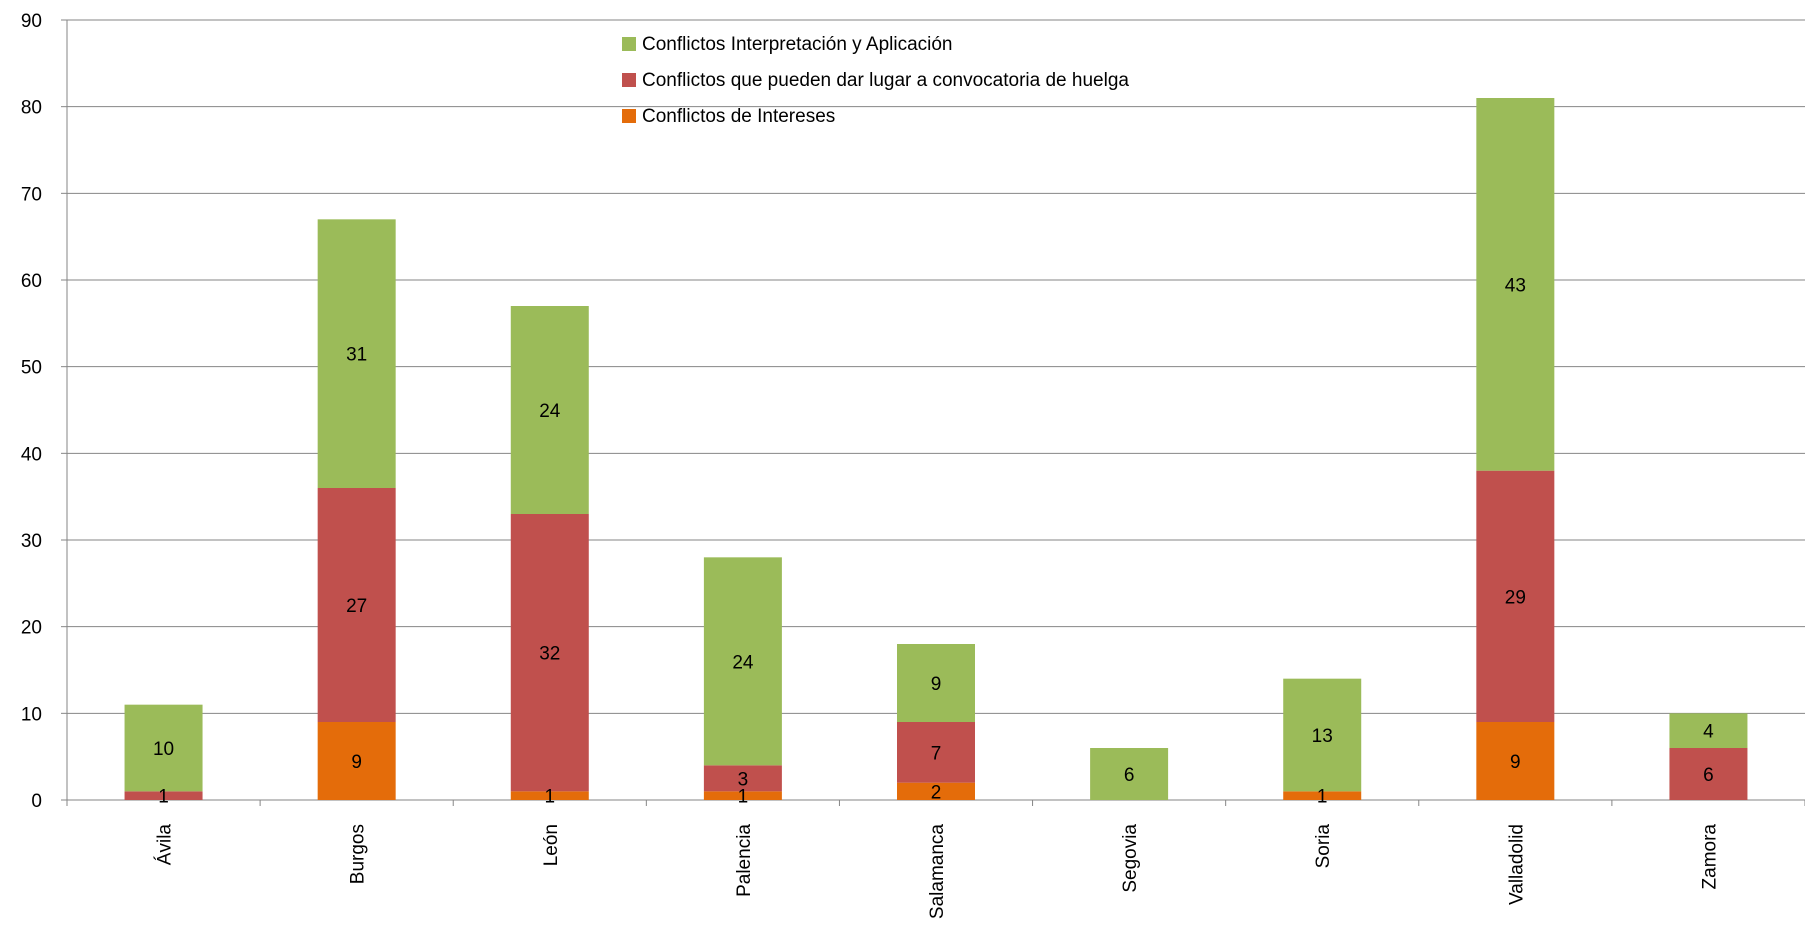 Image resolution: width=1805 pixels, height=939 pixels. What do you see at coordinates (1130, 858) in the screenshot?
I see `x-category-label: Segovia` at bounding box center [1130, 858].